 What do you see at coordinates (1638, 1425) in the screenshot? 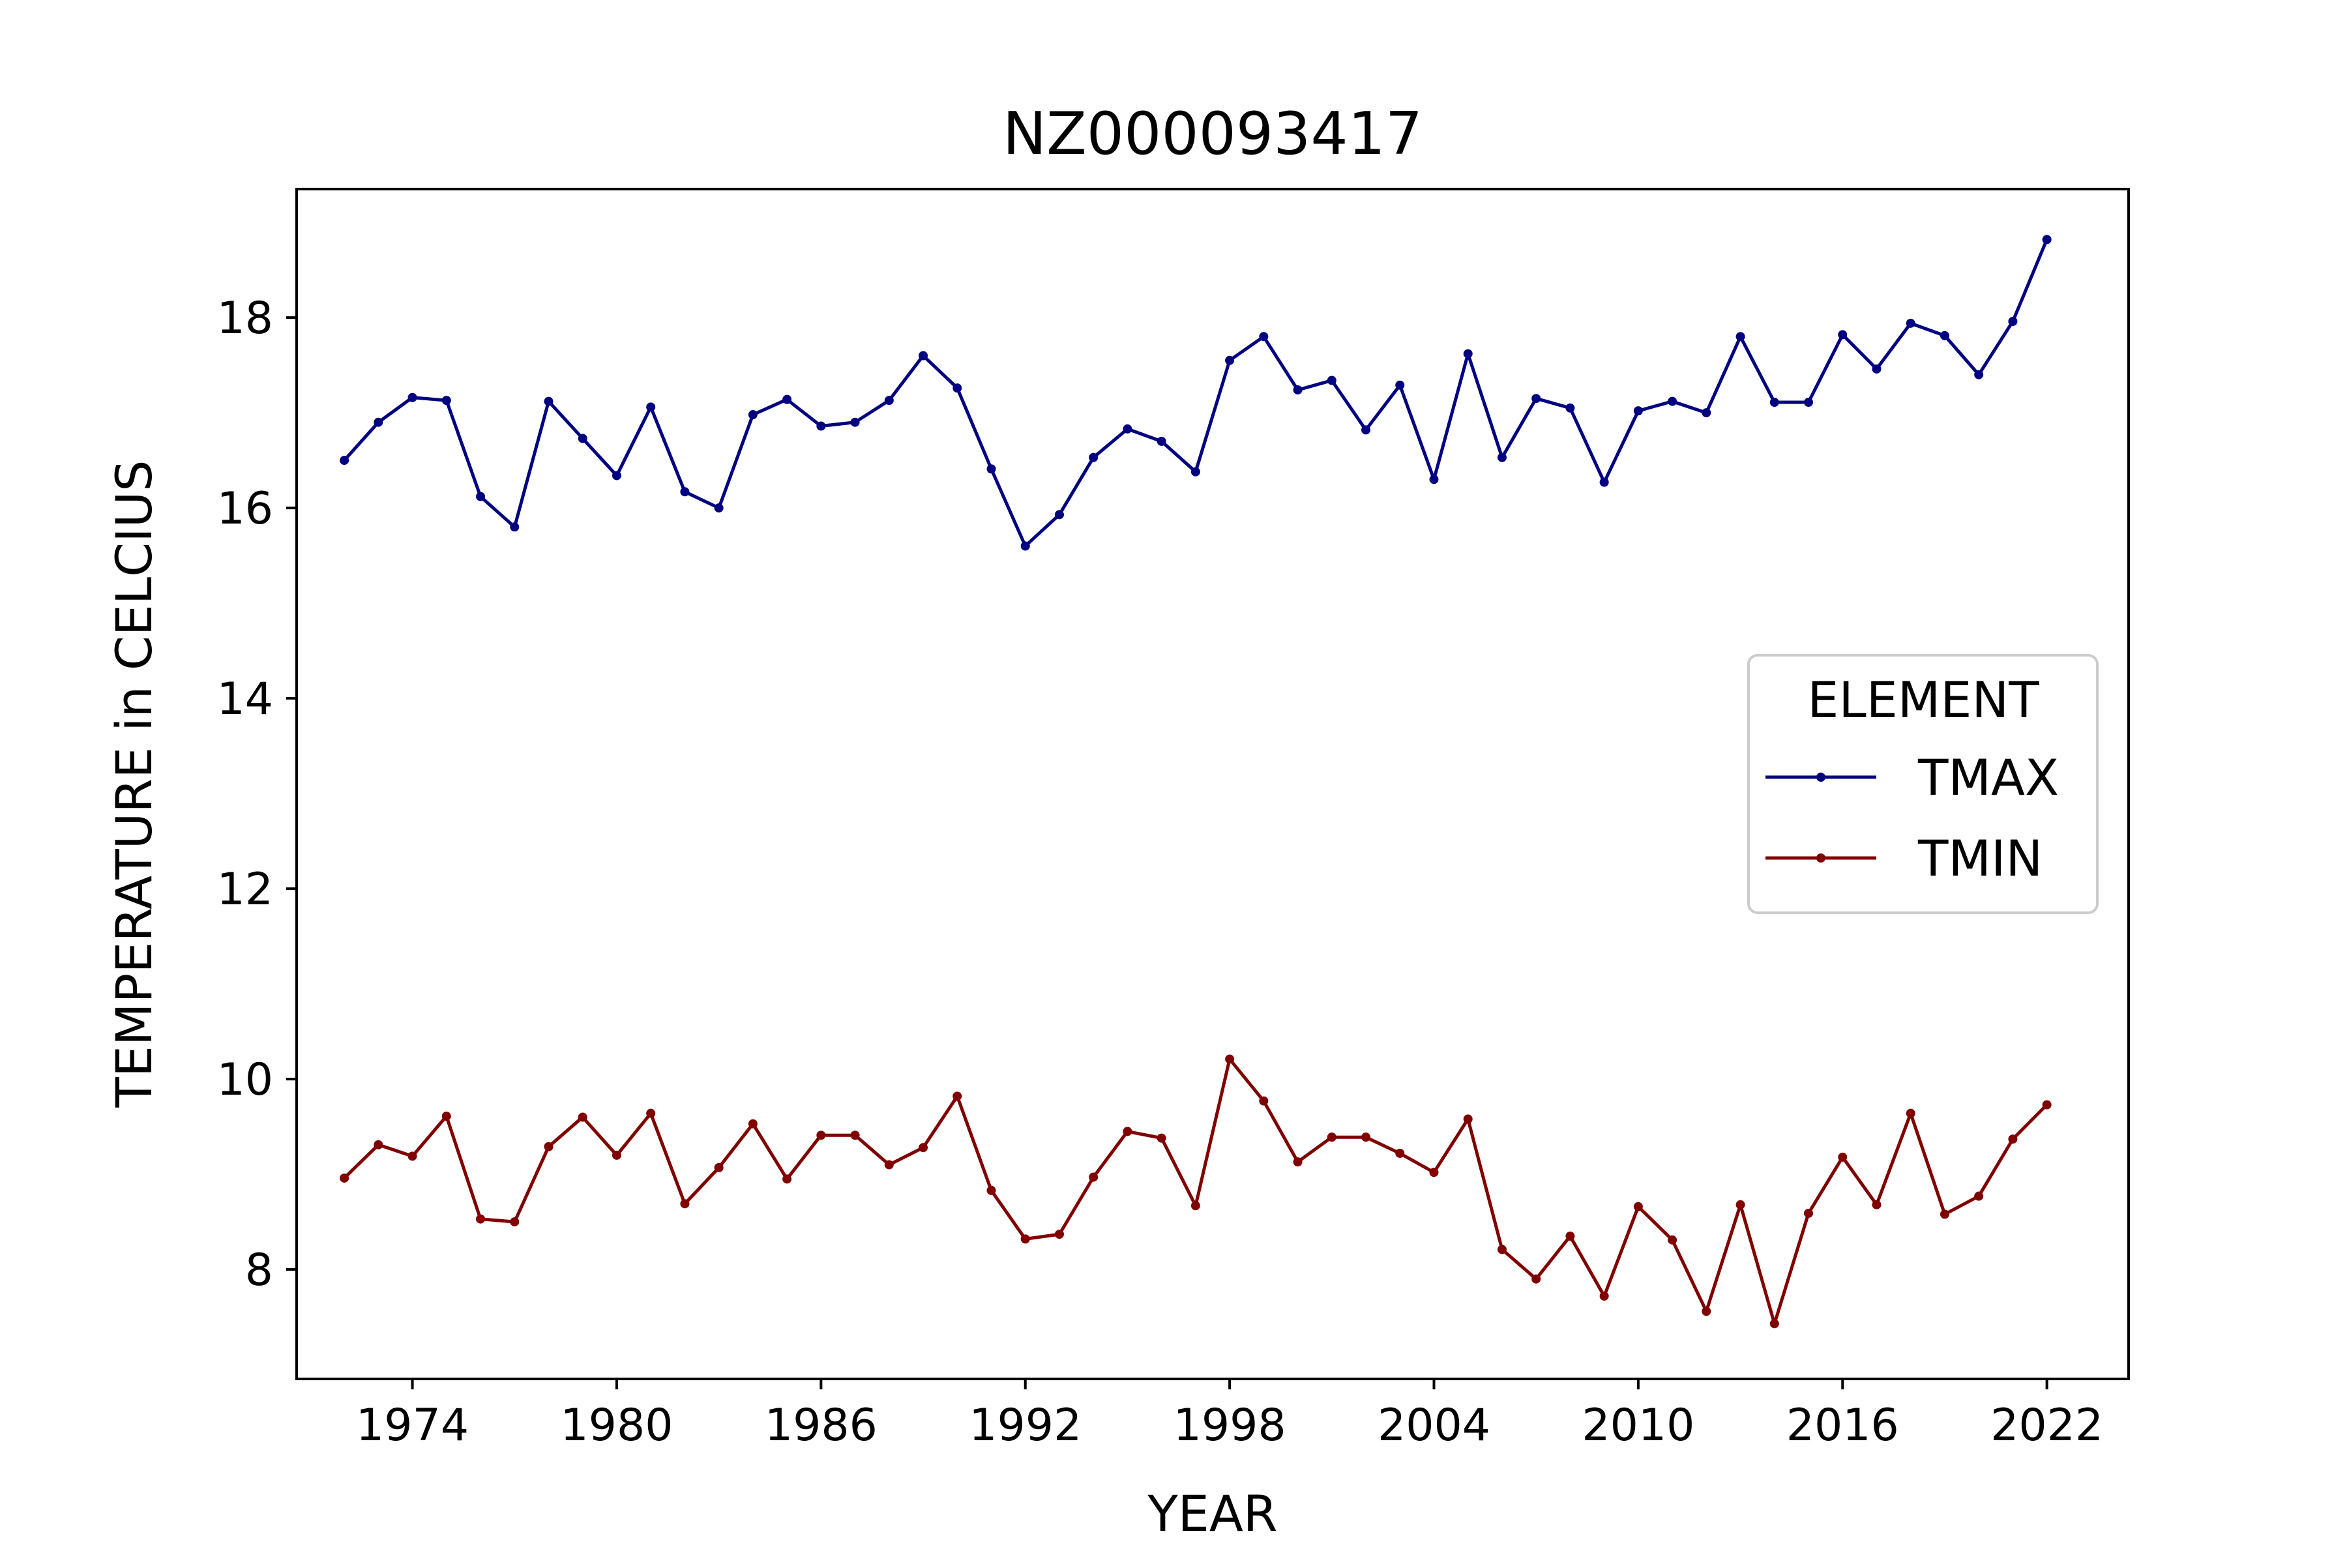
I see `x-tick-label: 2010` at bounding box center [1638, 1425].